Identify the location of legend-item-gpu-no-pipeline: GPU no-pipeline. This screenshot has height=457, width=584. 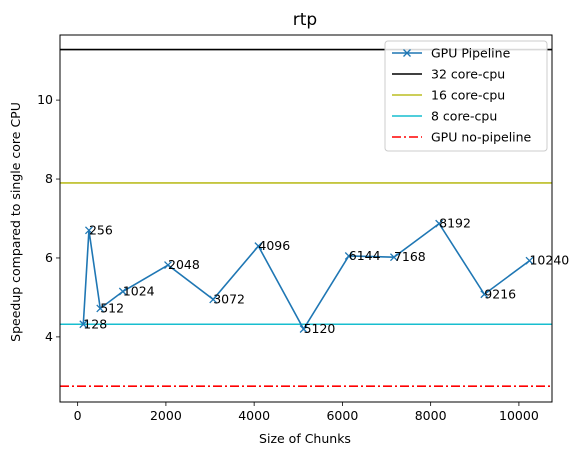
(462, 137).